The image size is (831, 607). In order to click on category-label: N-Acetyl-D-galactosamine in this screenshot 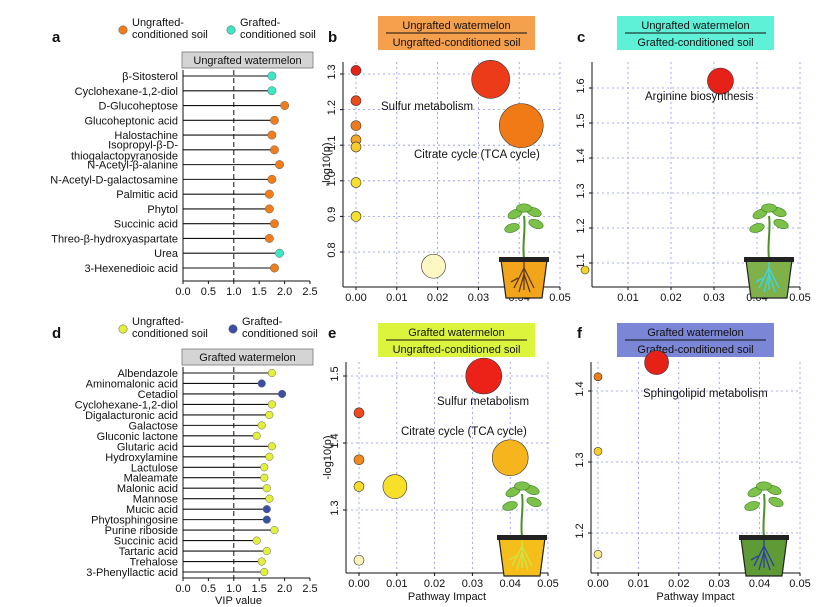, I will do `click(114, 180)`.